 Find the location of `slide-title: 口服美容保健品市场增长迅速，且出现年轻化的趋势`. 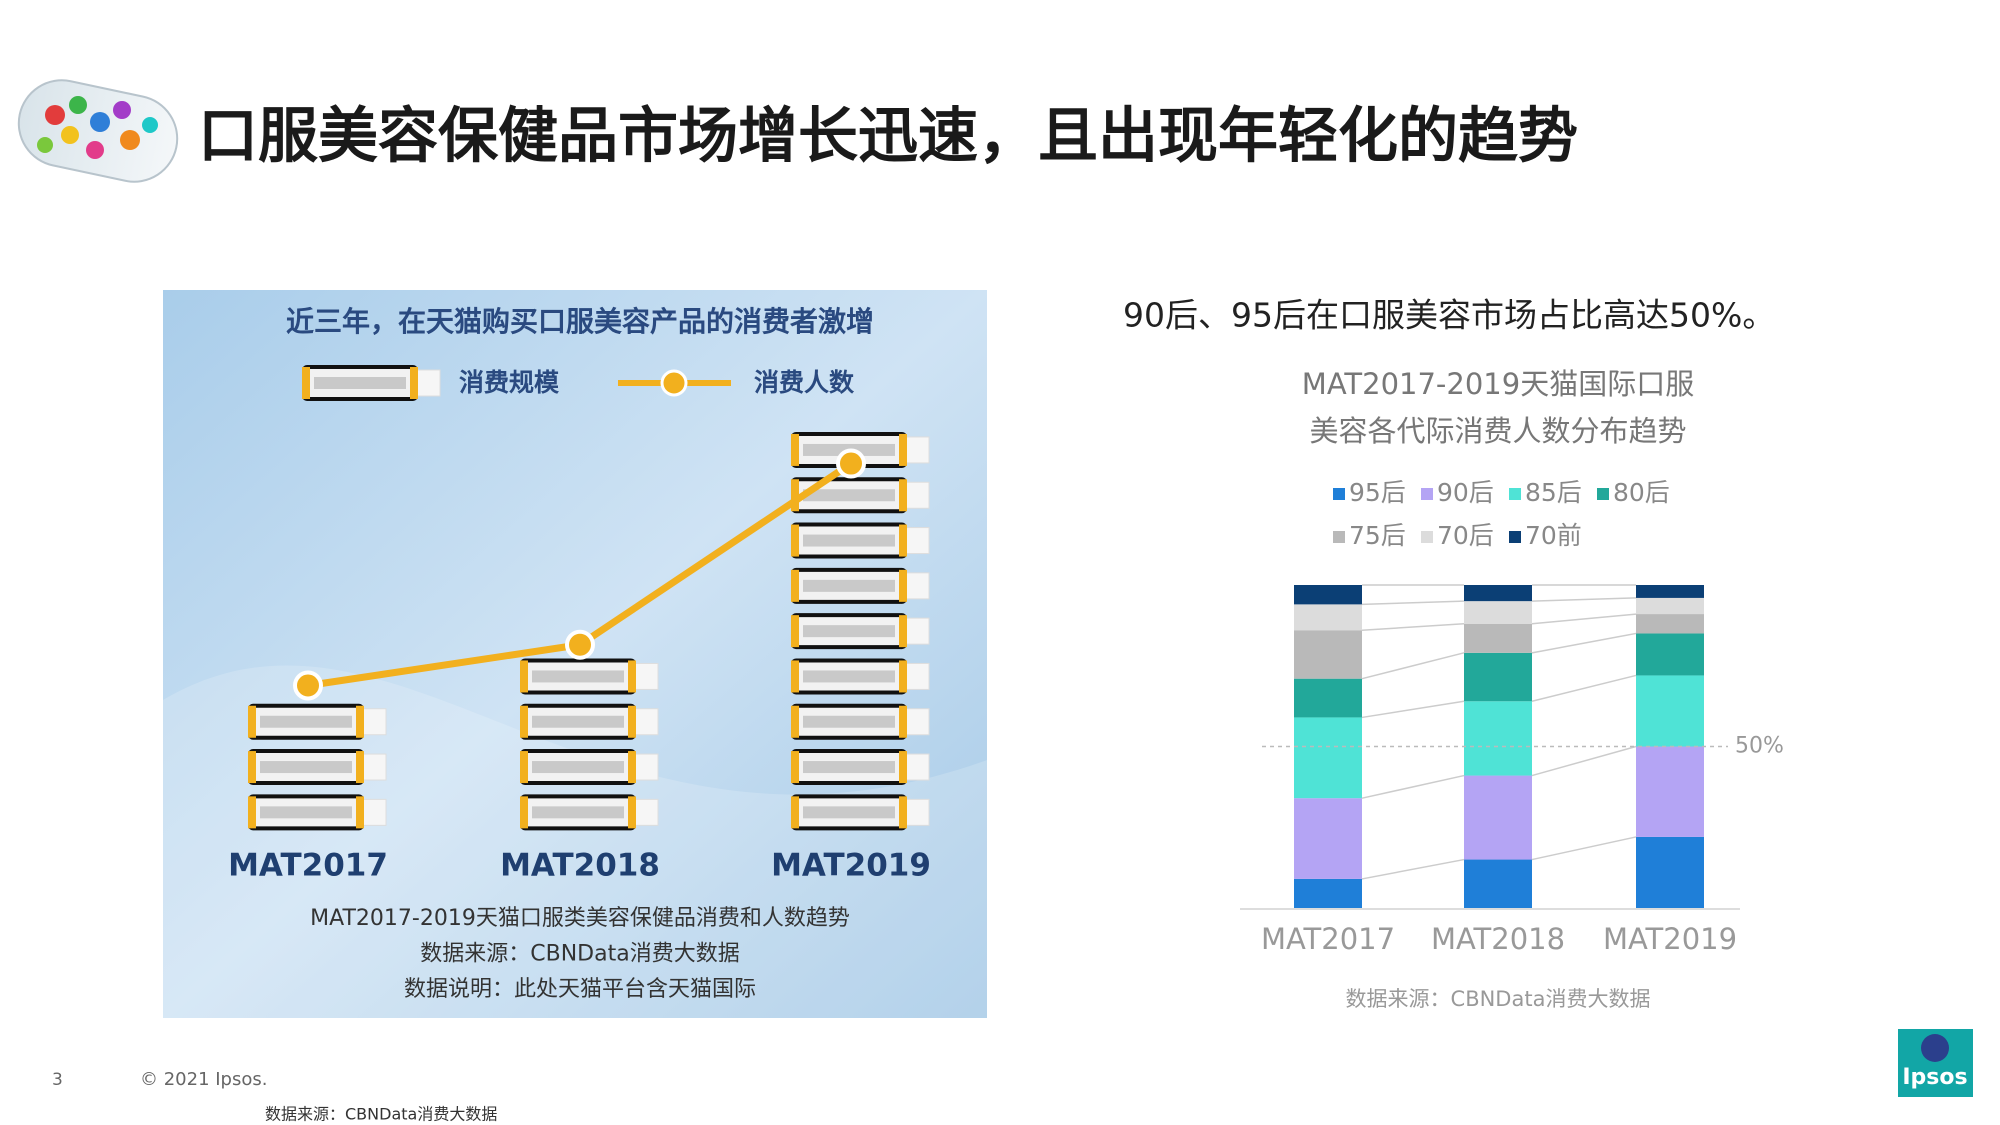

slide-title: 口服美容保健品市场增长迅速，且出现年轻化的趋势 is located at coordinates (888, 137).